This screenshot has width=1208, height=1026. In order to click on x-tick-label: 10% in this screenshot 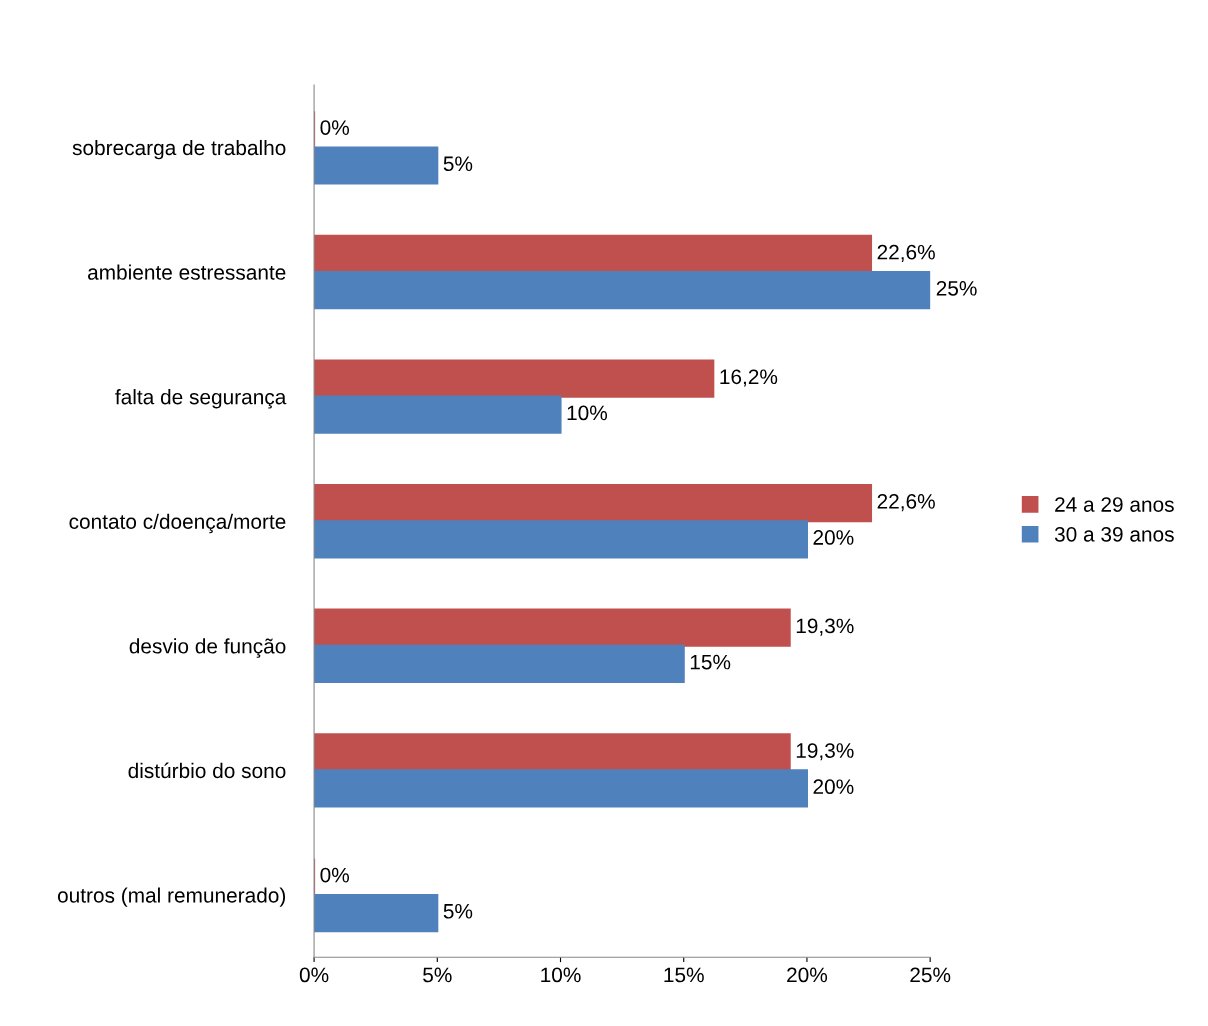, I will do `click(561, 975)`.